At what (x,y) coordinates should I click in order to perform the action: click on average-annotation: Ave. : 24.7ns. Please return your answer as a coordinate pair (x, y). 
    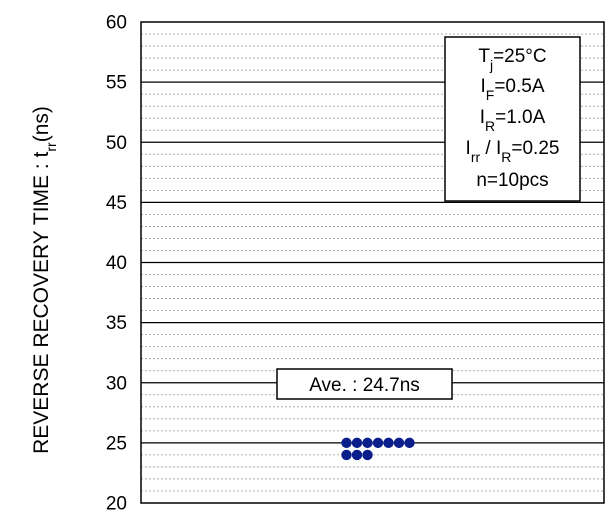
    Looking at the image, I should click on (364, 384).